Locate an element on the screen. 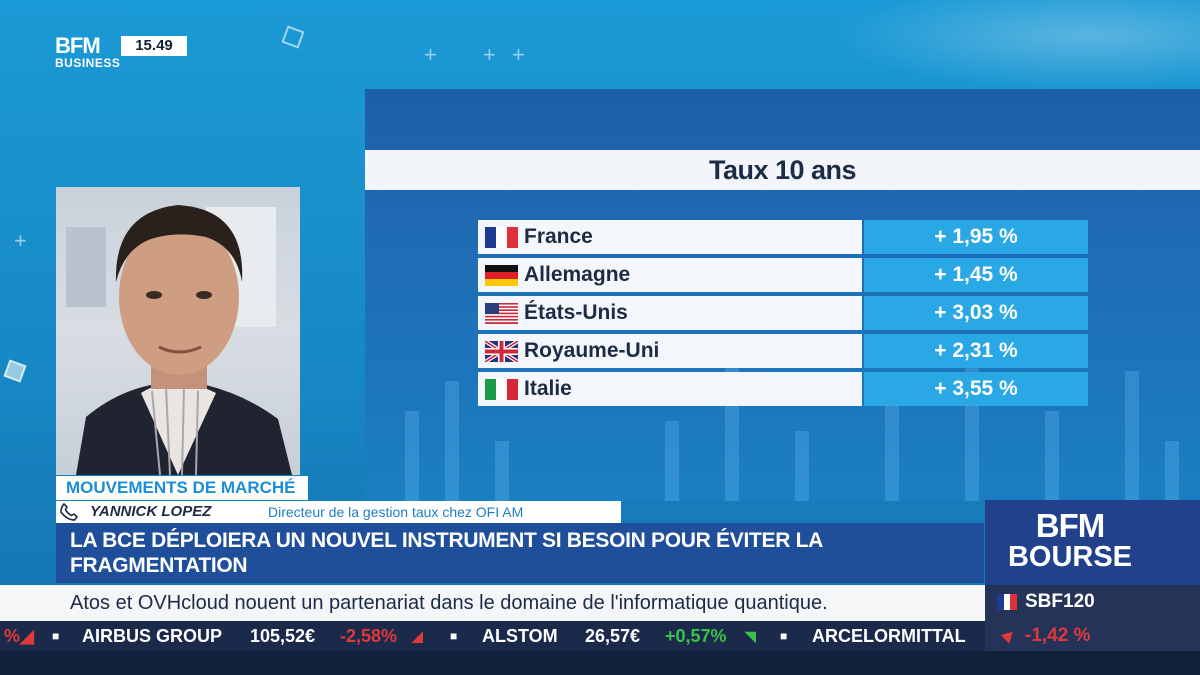  rate-row-france: France + 1,95 % is located at coordinates (783, 237).